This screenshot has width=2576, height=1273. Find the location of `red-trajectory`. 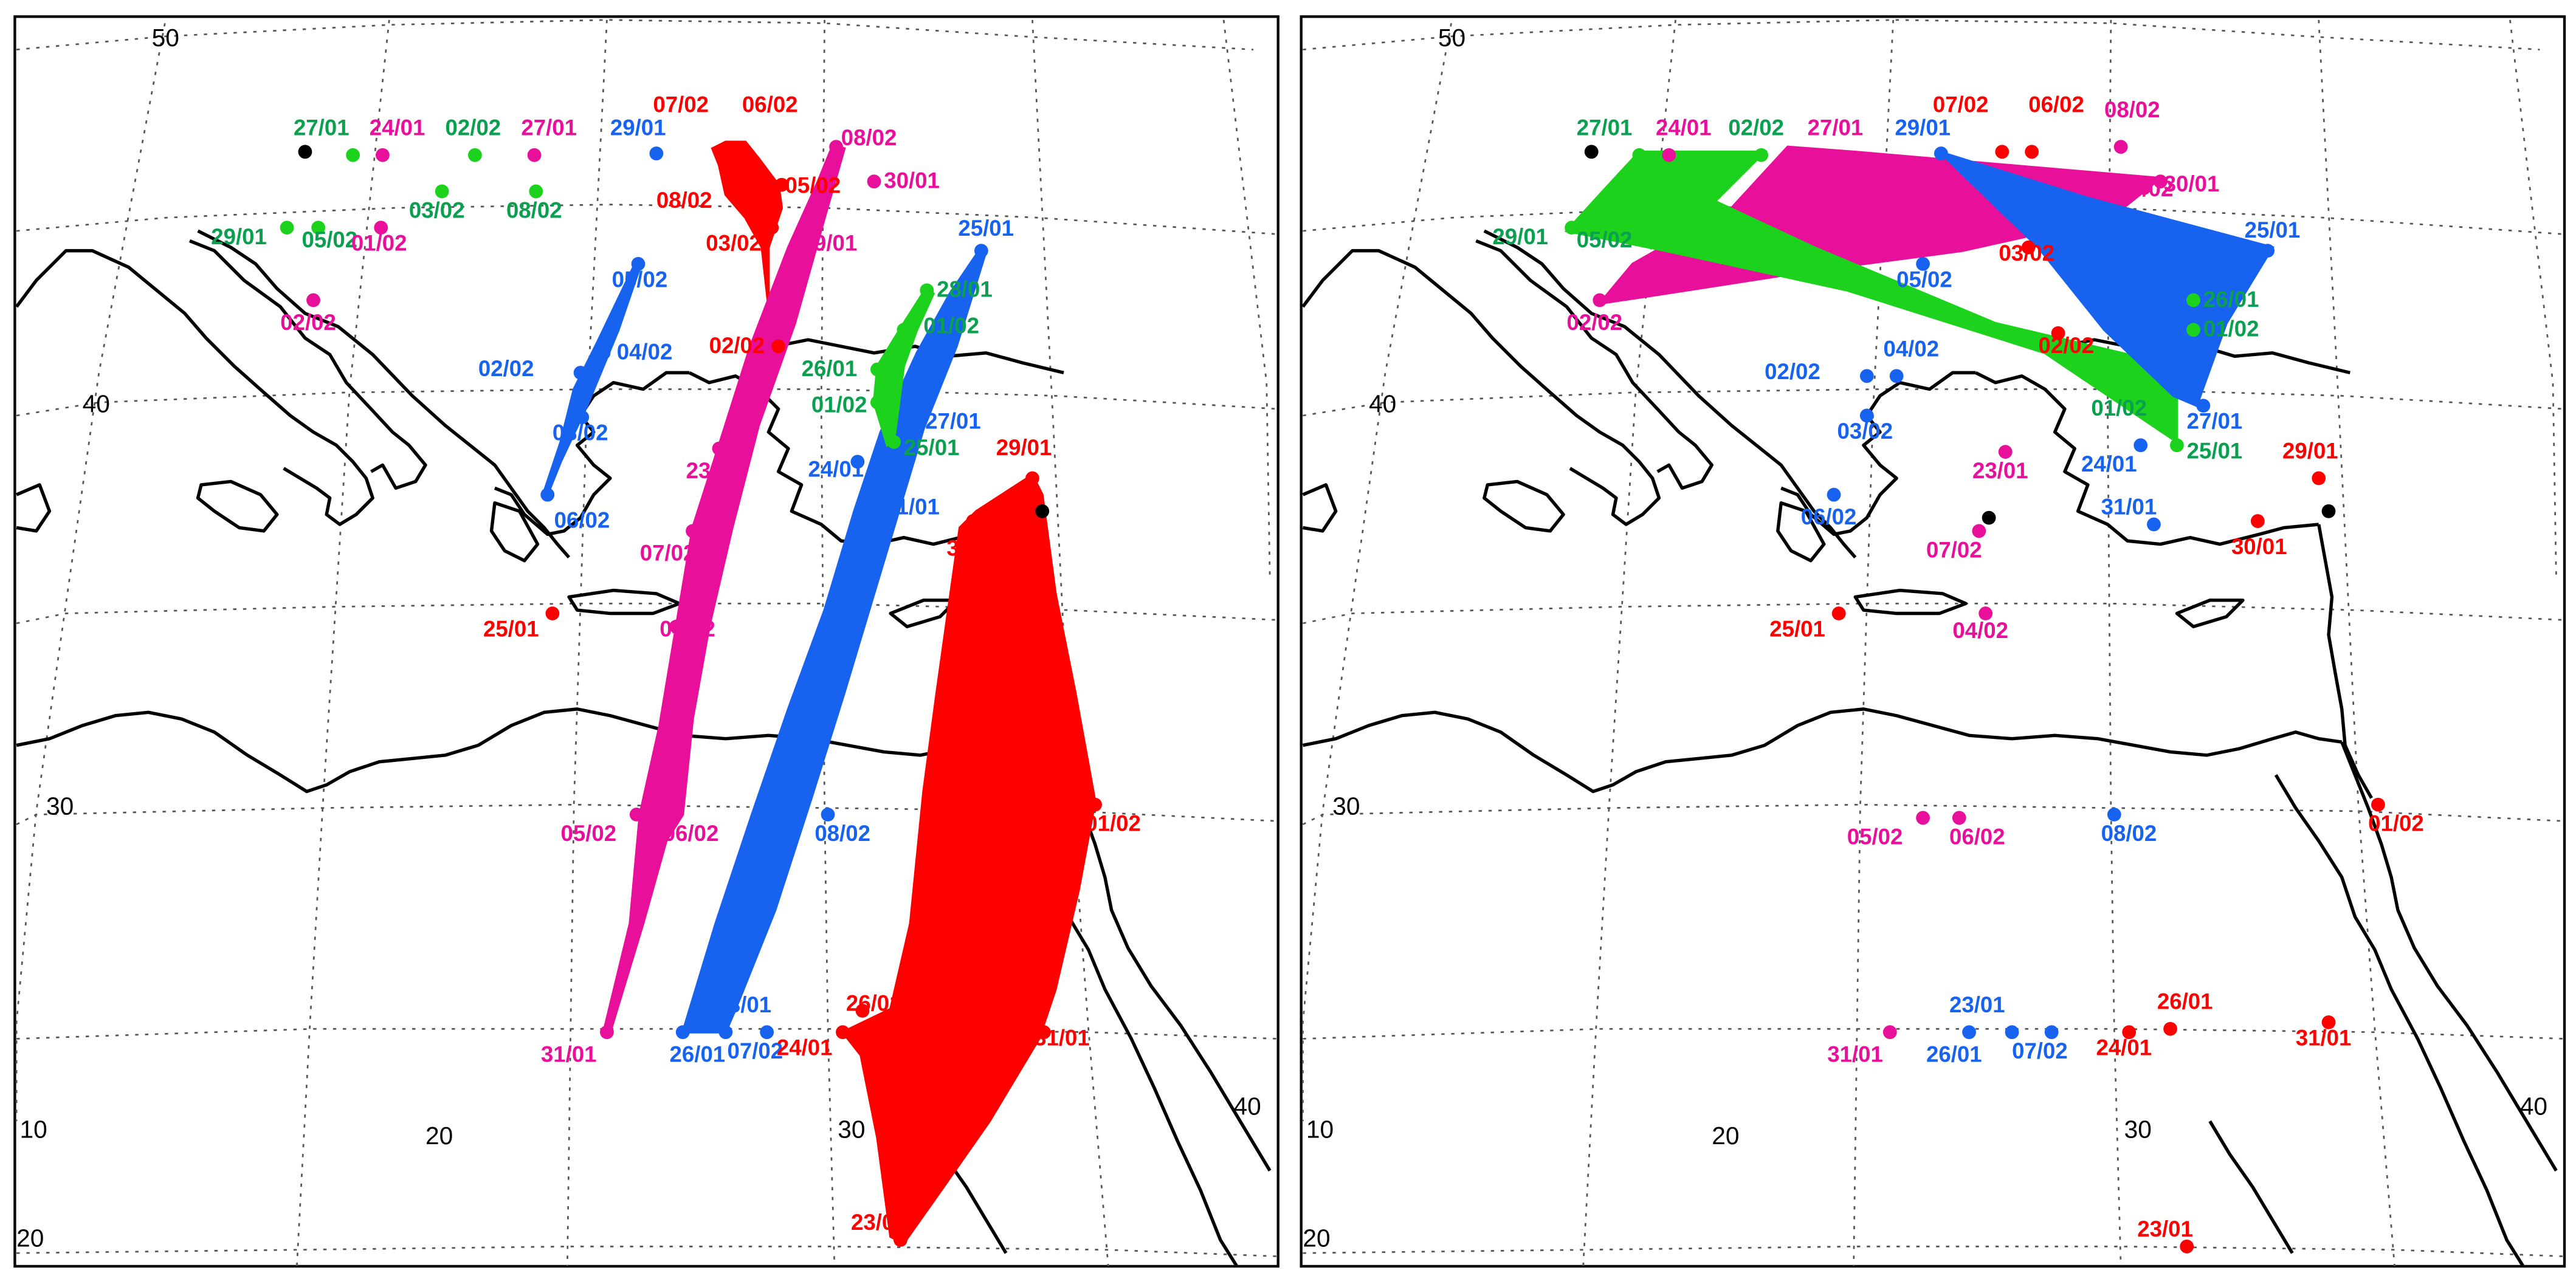

red-trajectory is located at coordinates (969, 859).